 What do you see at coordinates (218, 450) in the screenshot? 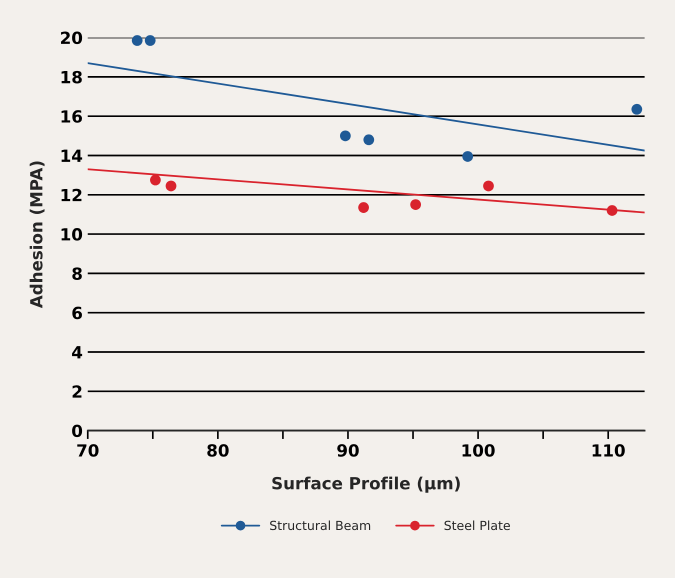
I see `x-tick-label: 80` at bounding box center [218, 450].